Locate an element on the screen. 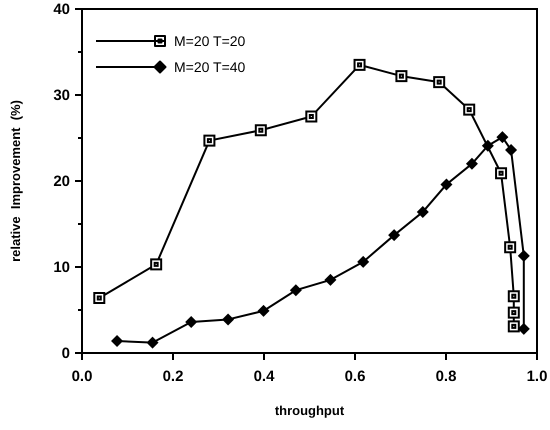 The height and width of the screenshot is (430, 550). legend-label: M=20 T=20 is located at coordinates (210, 41).